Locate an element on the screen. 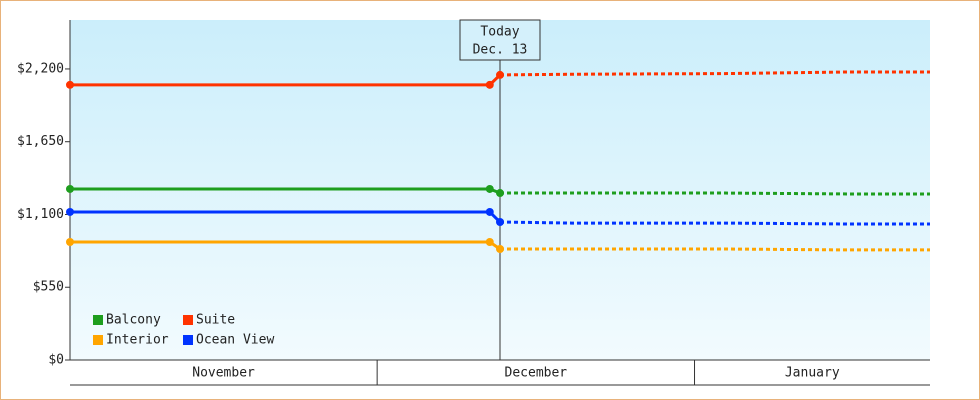  y-tick-label: $1,100 is located at coordinates (40, 214).